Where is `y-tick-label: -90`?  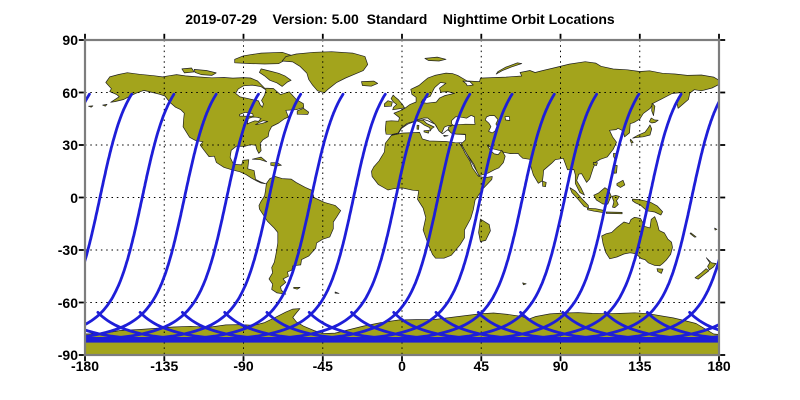
y-tick-label: -90 is located at coordinates (67, 355).